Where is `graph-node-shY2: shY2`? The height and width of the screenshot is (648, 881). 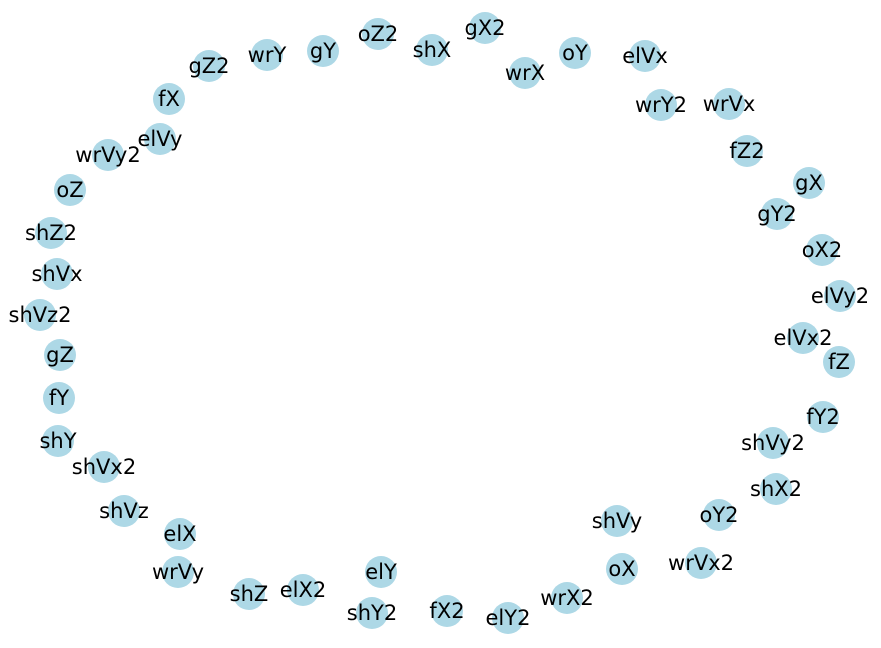 graph-node-shY2: shY2 is located at coordinates (372, 613).